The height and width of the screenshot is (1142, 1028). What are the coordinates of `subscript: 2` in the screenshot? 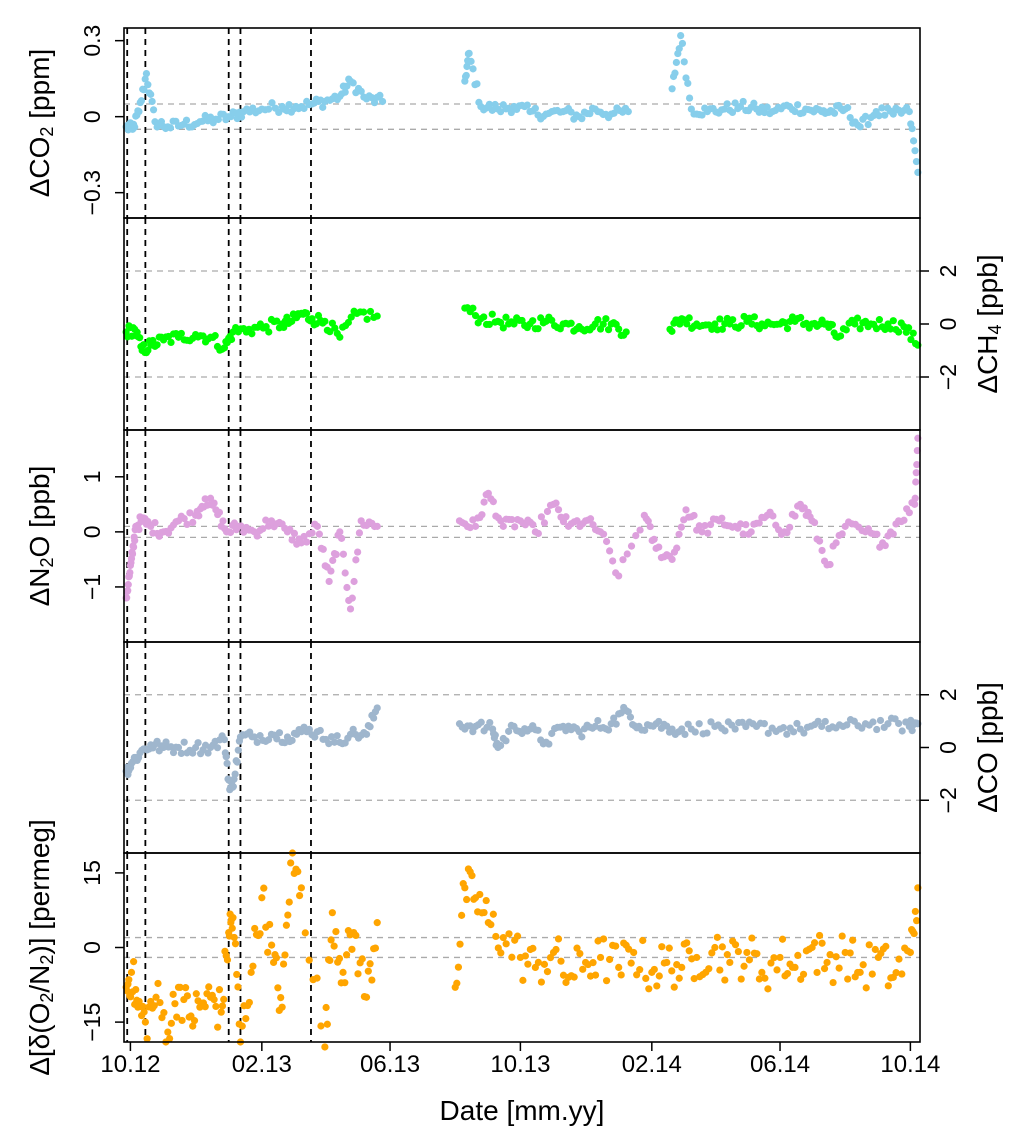 It's located at (47, 562).